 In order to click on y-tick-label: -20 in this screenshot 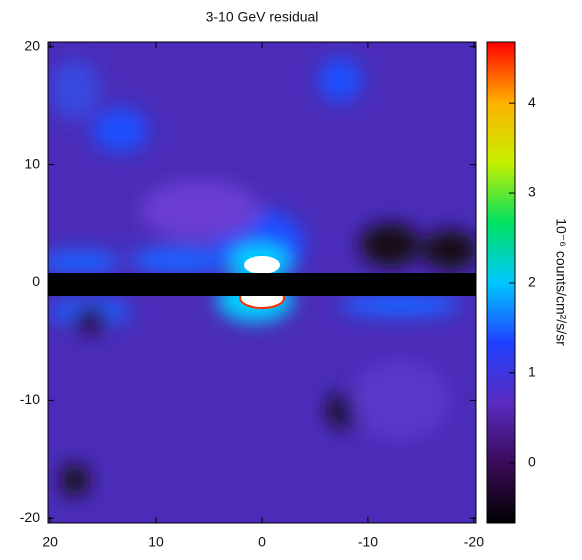, I will do `click(30, 517)`.